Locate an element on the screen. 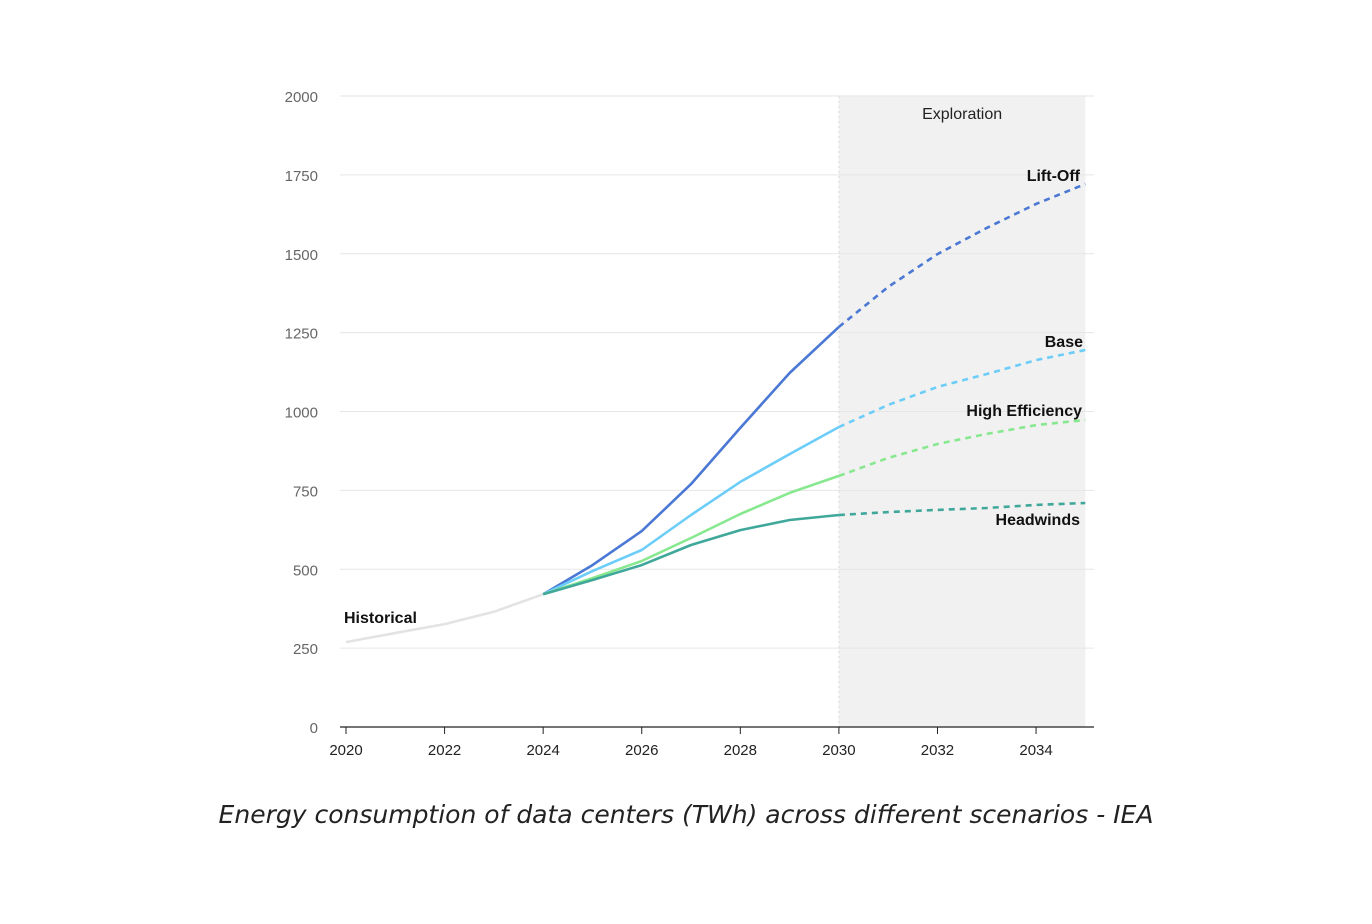 This screenshot has width=1372, height=924. y-tick-label: 500 is located at coordinates (305, 570).